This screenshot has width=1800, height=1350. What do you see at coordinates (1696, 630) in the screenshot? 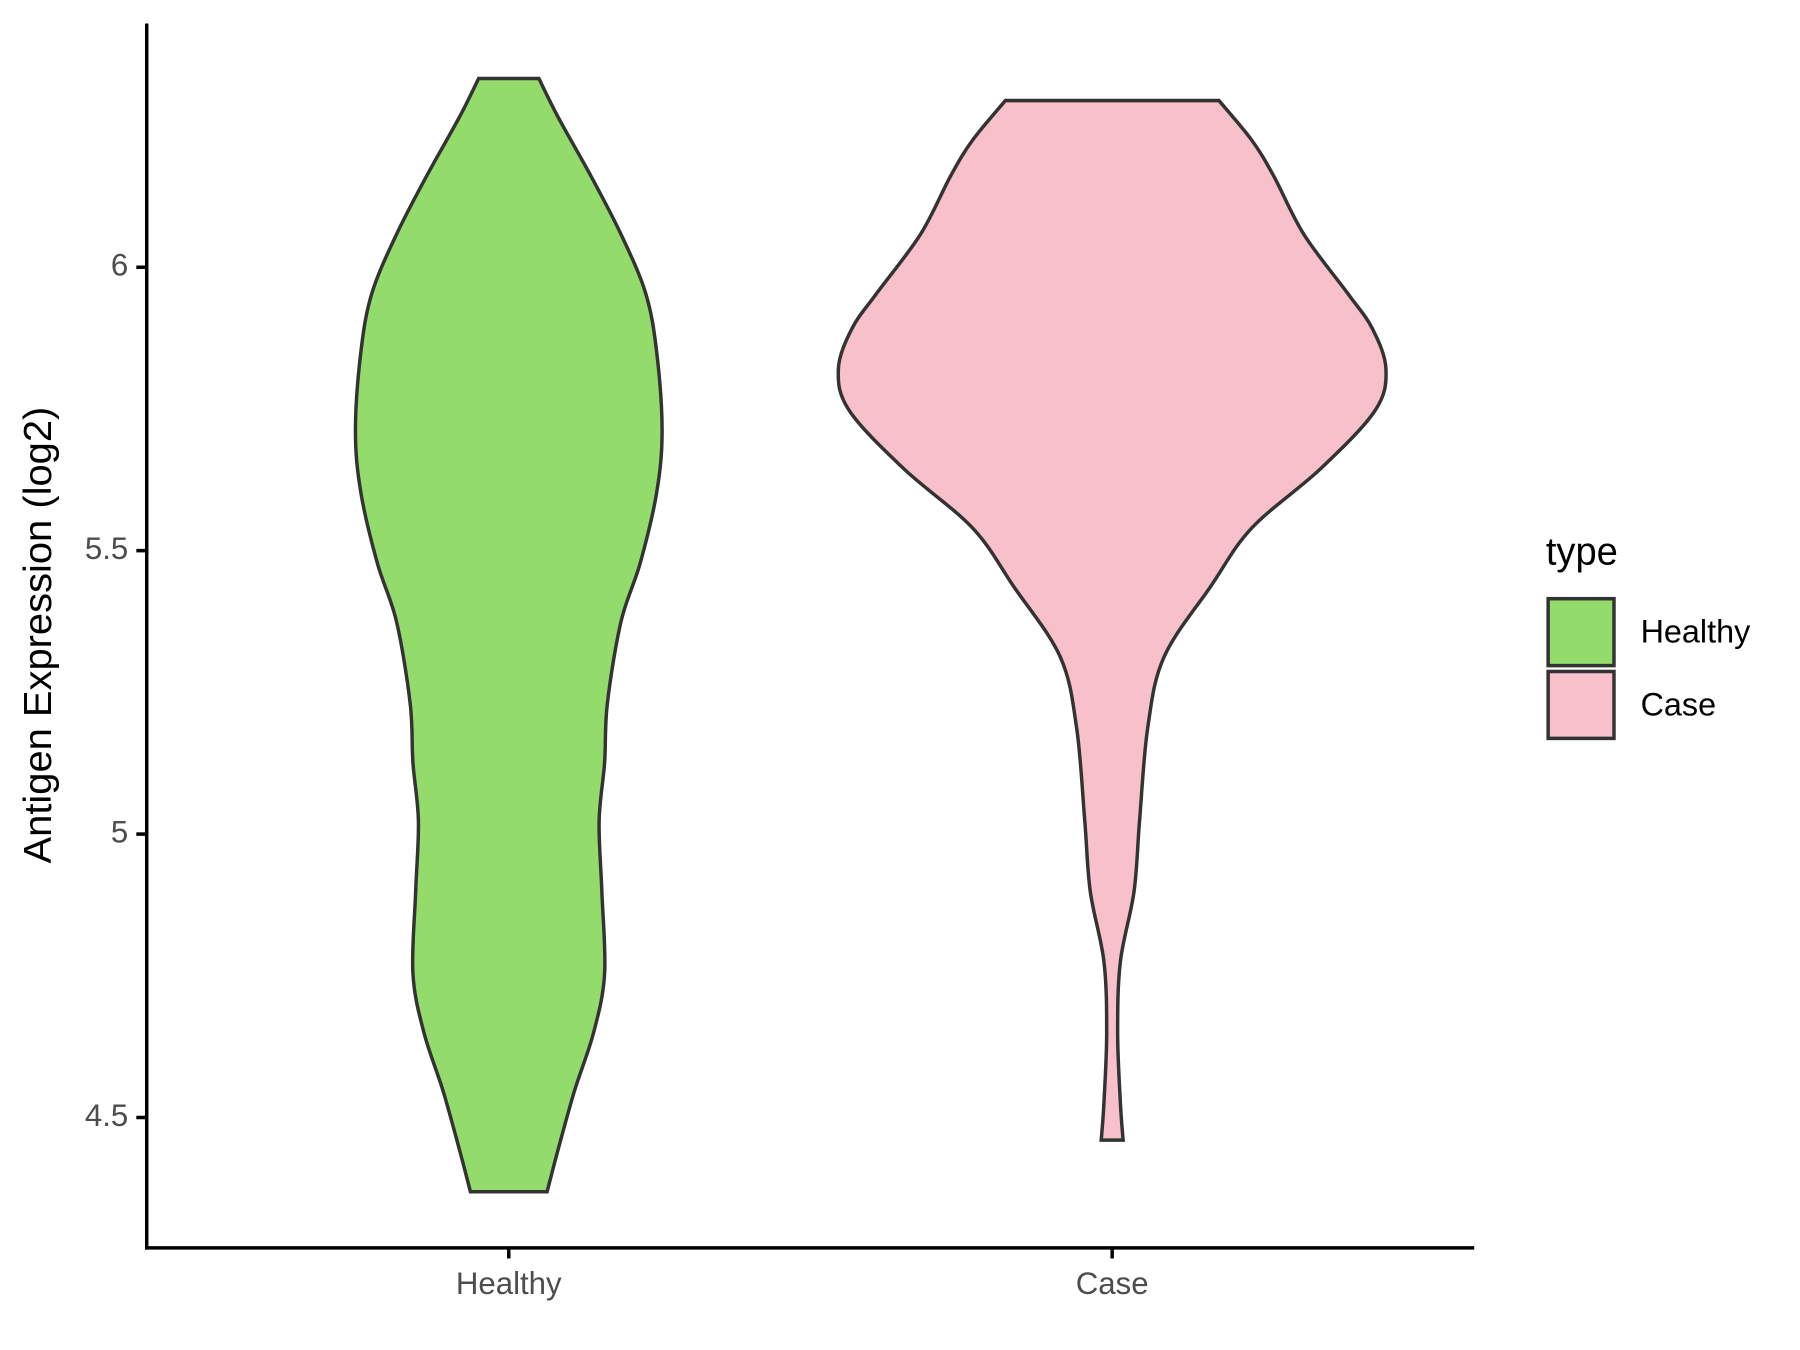
I see `legend-label: Healthy` at bounding box center [1696, 630].